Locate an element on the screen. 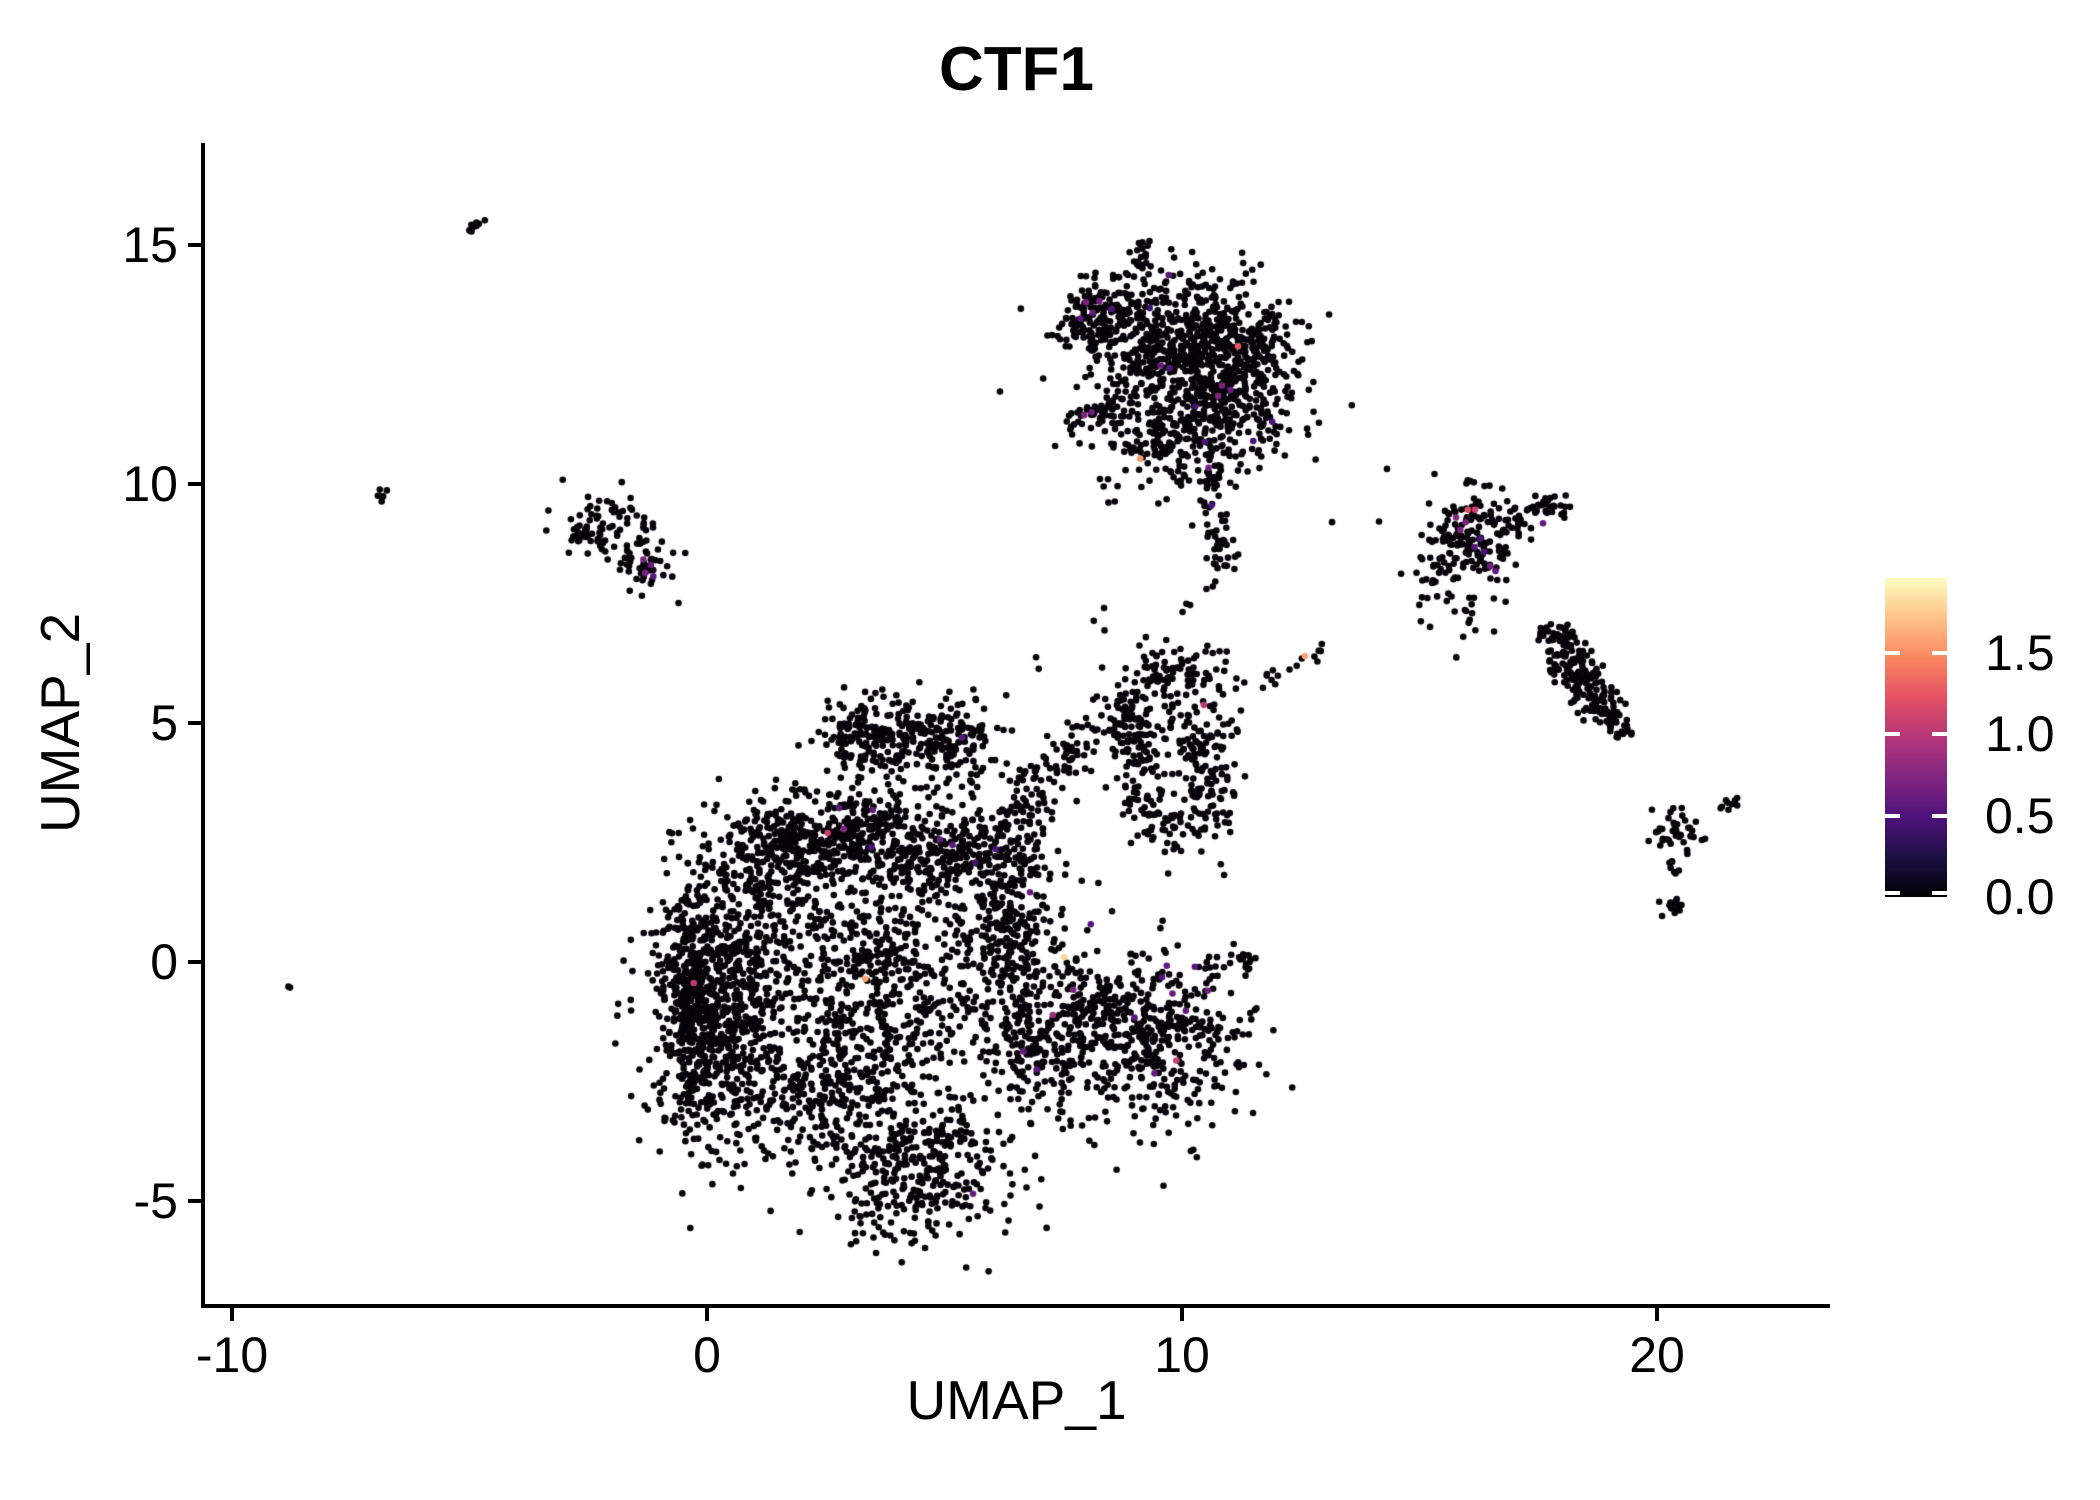 Image resolution: width=2100 pixels, height=1500 pixels. colorbar-gradient is located at coordinates (1916, 737).